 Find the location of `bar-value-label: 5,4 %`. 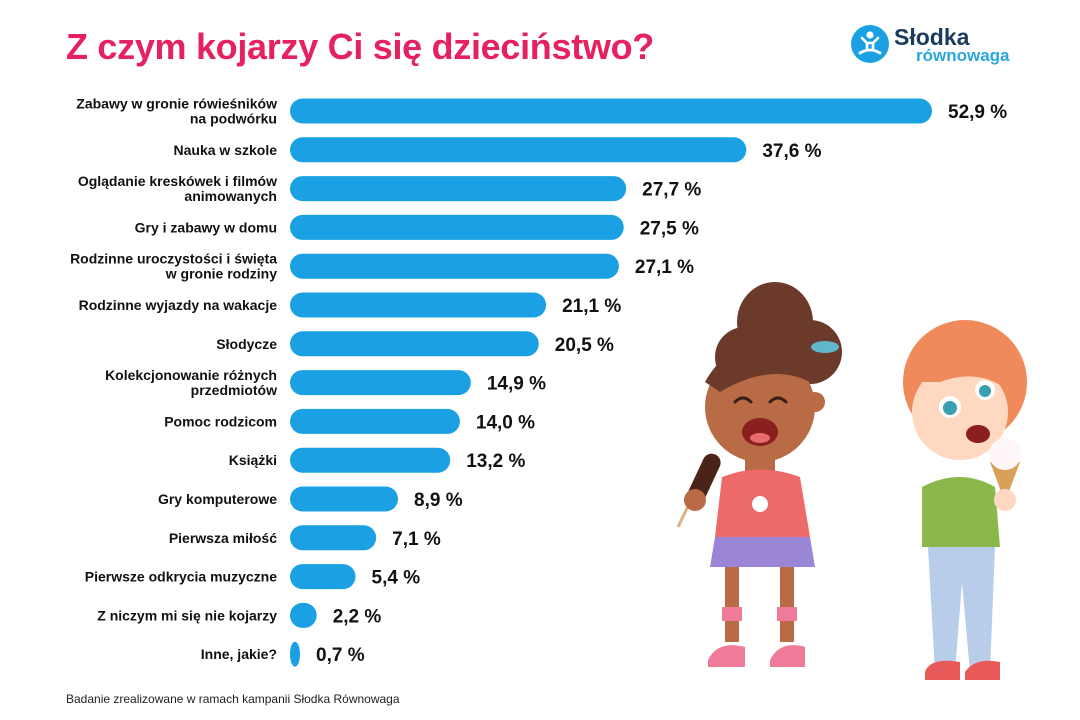

bar-value-label: 5,4 % is located at coordinates (396, 578).